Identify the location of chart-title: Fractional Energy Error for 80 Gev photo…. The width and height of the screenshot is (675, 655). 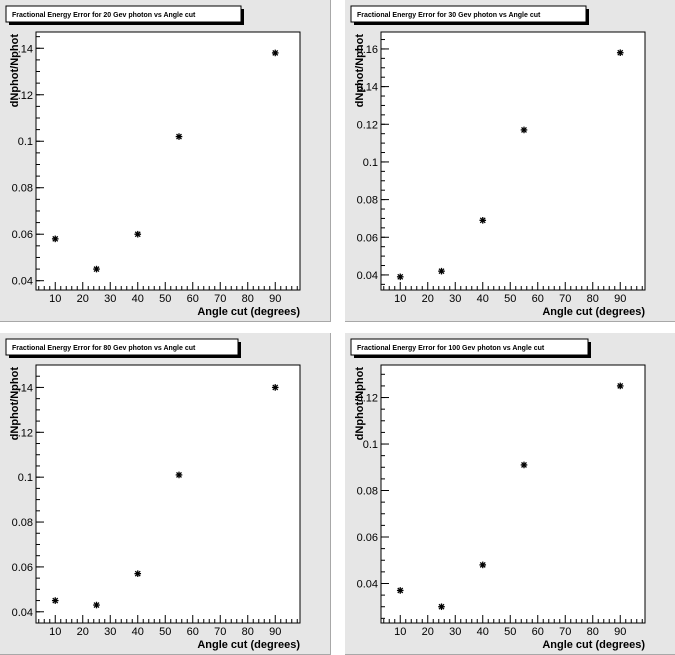
(104, 348).